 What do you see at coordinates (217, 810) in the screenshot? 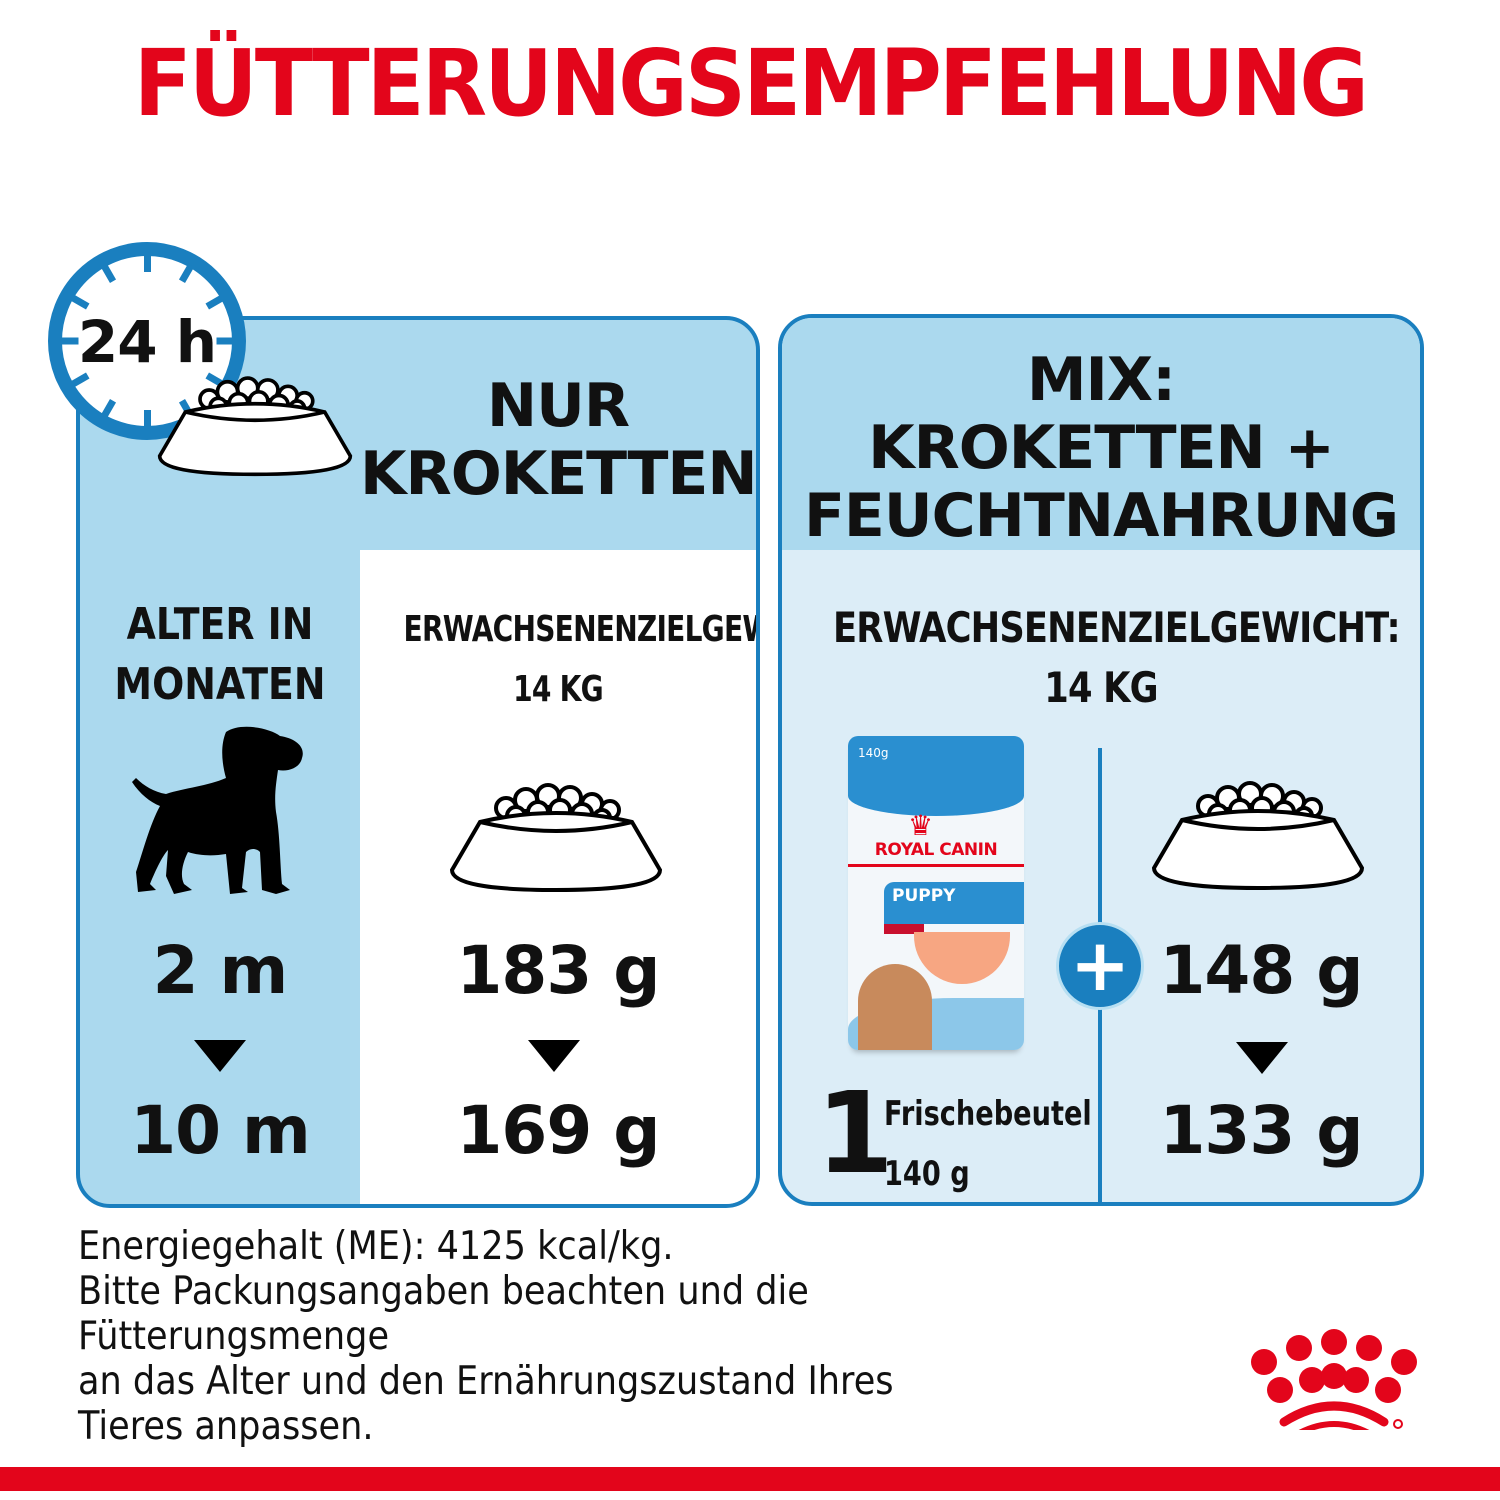
I see `puppy-silhouette-icon` at bounding box center [217, 810].